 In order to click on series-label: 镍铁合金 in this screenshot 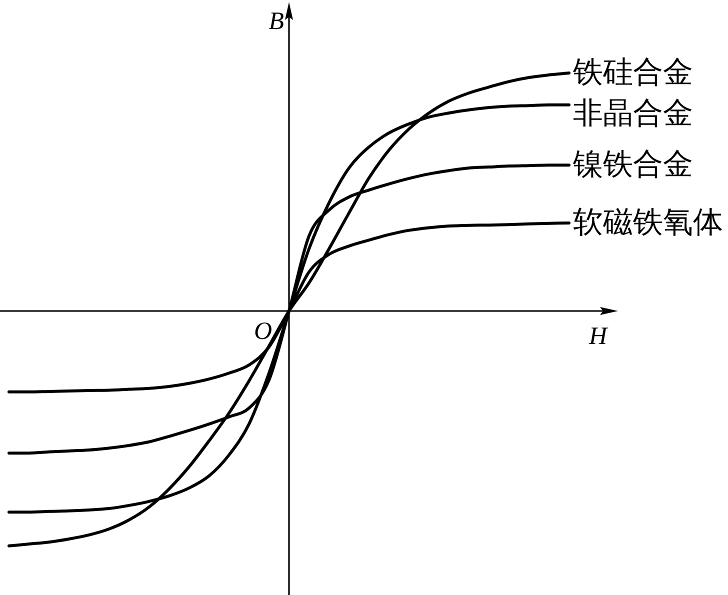, I will do `click(632, 165)`.